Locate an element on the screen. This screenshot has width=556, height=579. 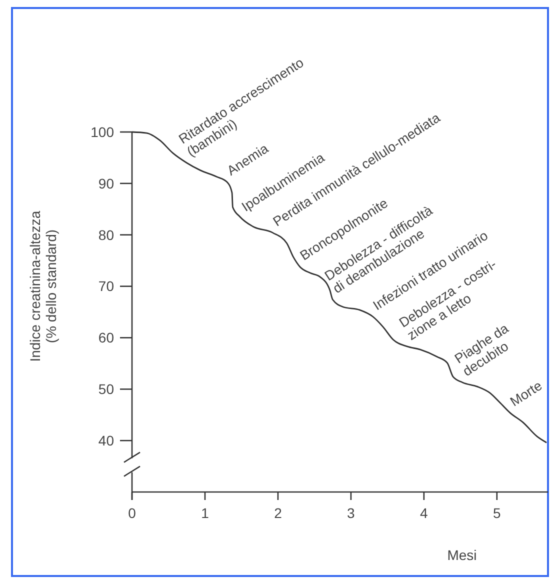
x-axis-title: Mesi is located at coordinates (462, 555).